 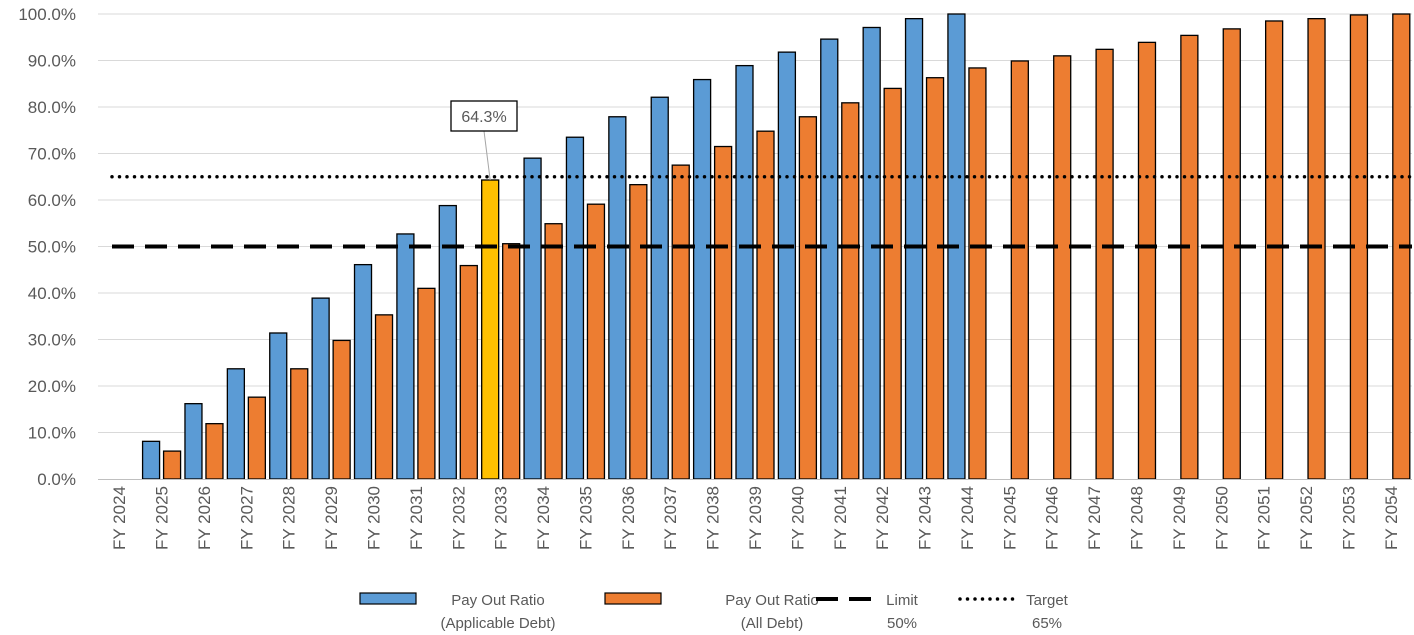 I want to click on y-tick-label: 40.0%, so click(x=52, y=293).